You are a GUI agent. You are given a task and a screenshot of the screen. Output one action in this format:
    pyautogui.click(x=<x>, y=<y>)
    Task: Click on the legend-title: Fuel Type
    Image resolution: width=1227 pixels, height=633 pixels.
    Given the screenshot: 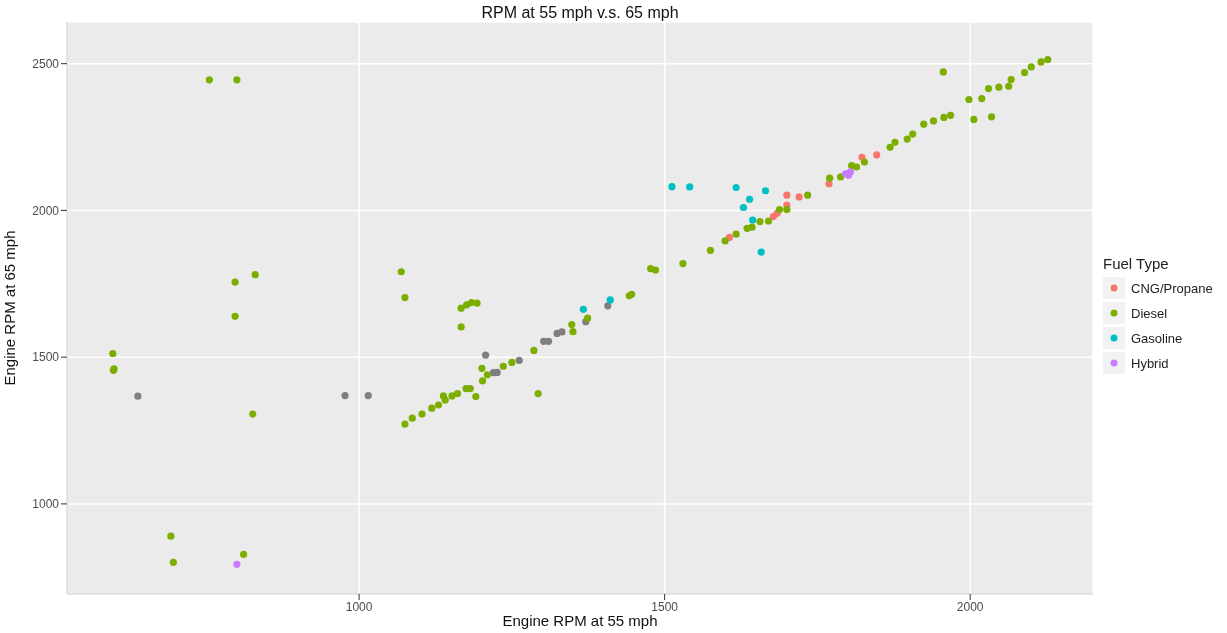 What is the action you would take?
    pyautogui.click(x=1136, y=263)
    